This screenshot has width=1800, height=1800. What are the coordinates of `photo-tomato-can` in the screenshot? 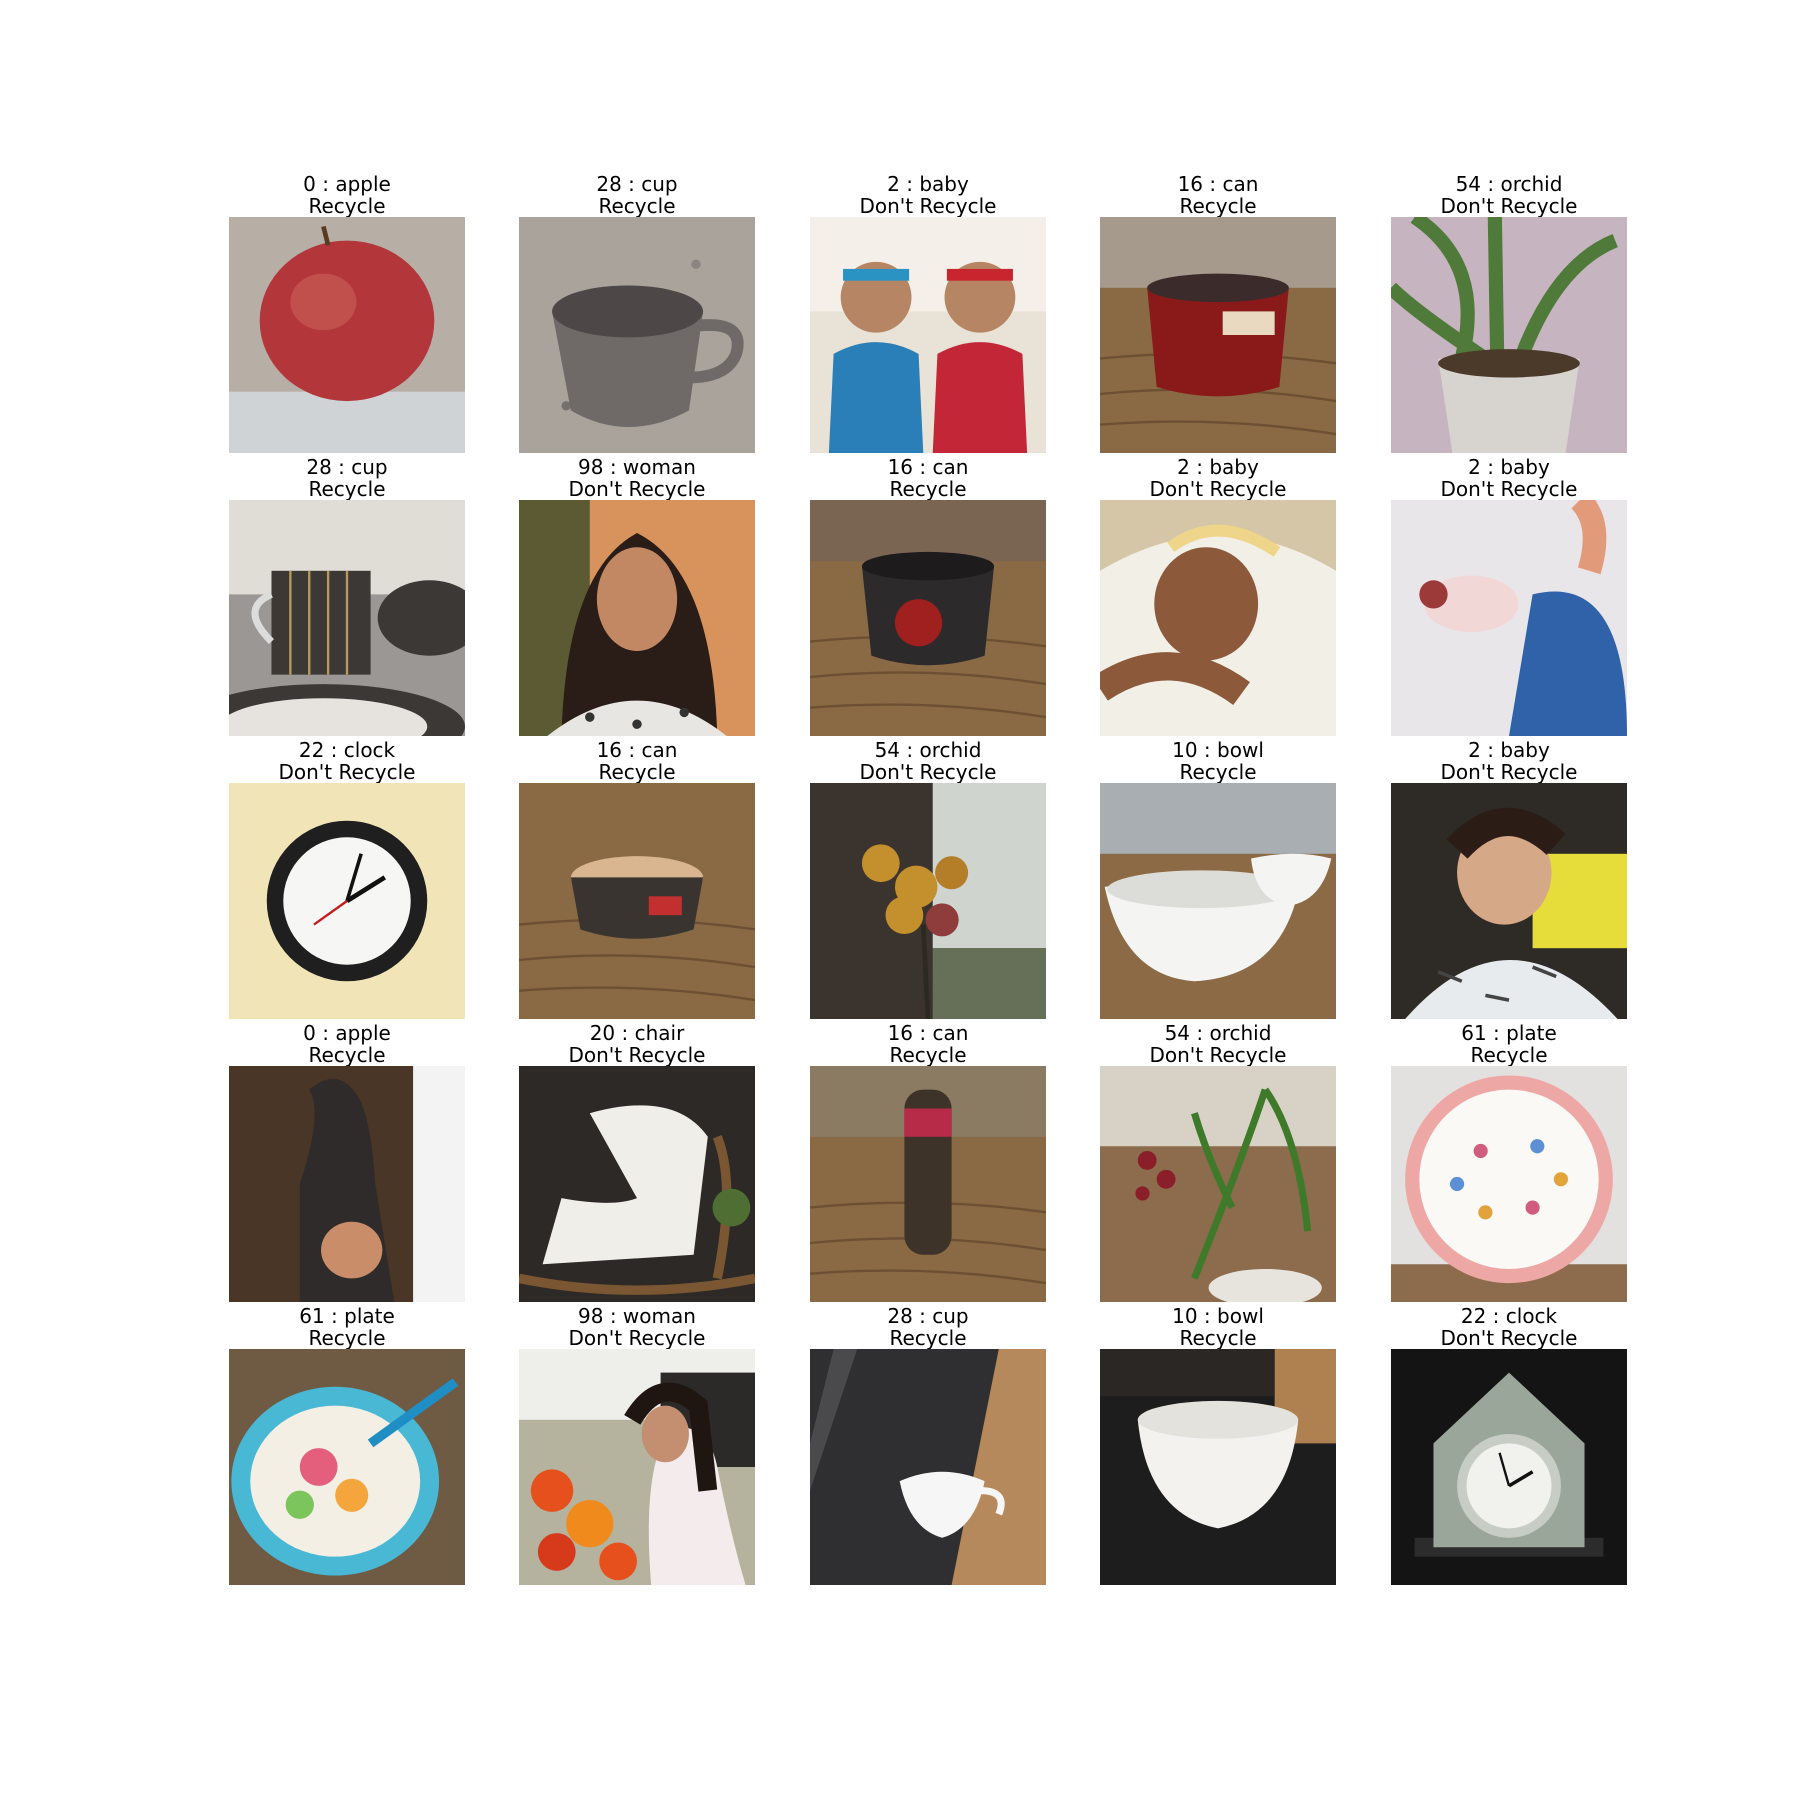 It's located at (1218, 335).